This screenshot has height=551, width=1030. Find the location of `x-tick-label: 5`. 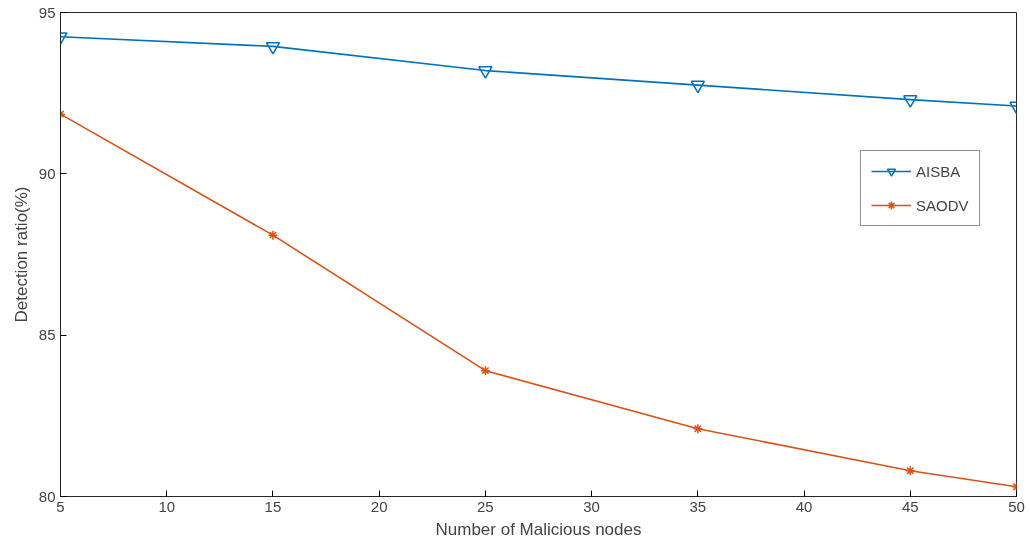

x-tick-label: 5 is located at coordinates (60, 506).